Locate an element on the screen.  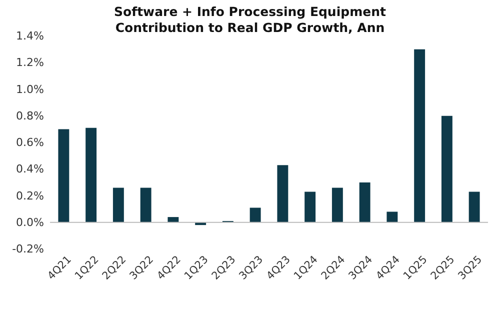
y-tick-label: 0.8% is located at coordinates (30, 115).